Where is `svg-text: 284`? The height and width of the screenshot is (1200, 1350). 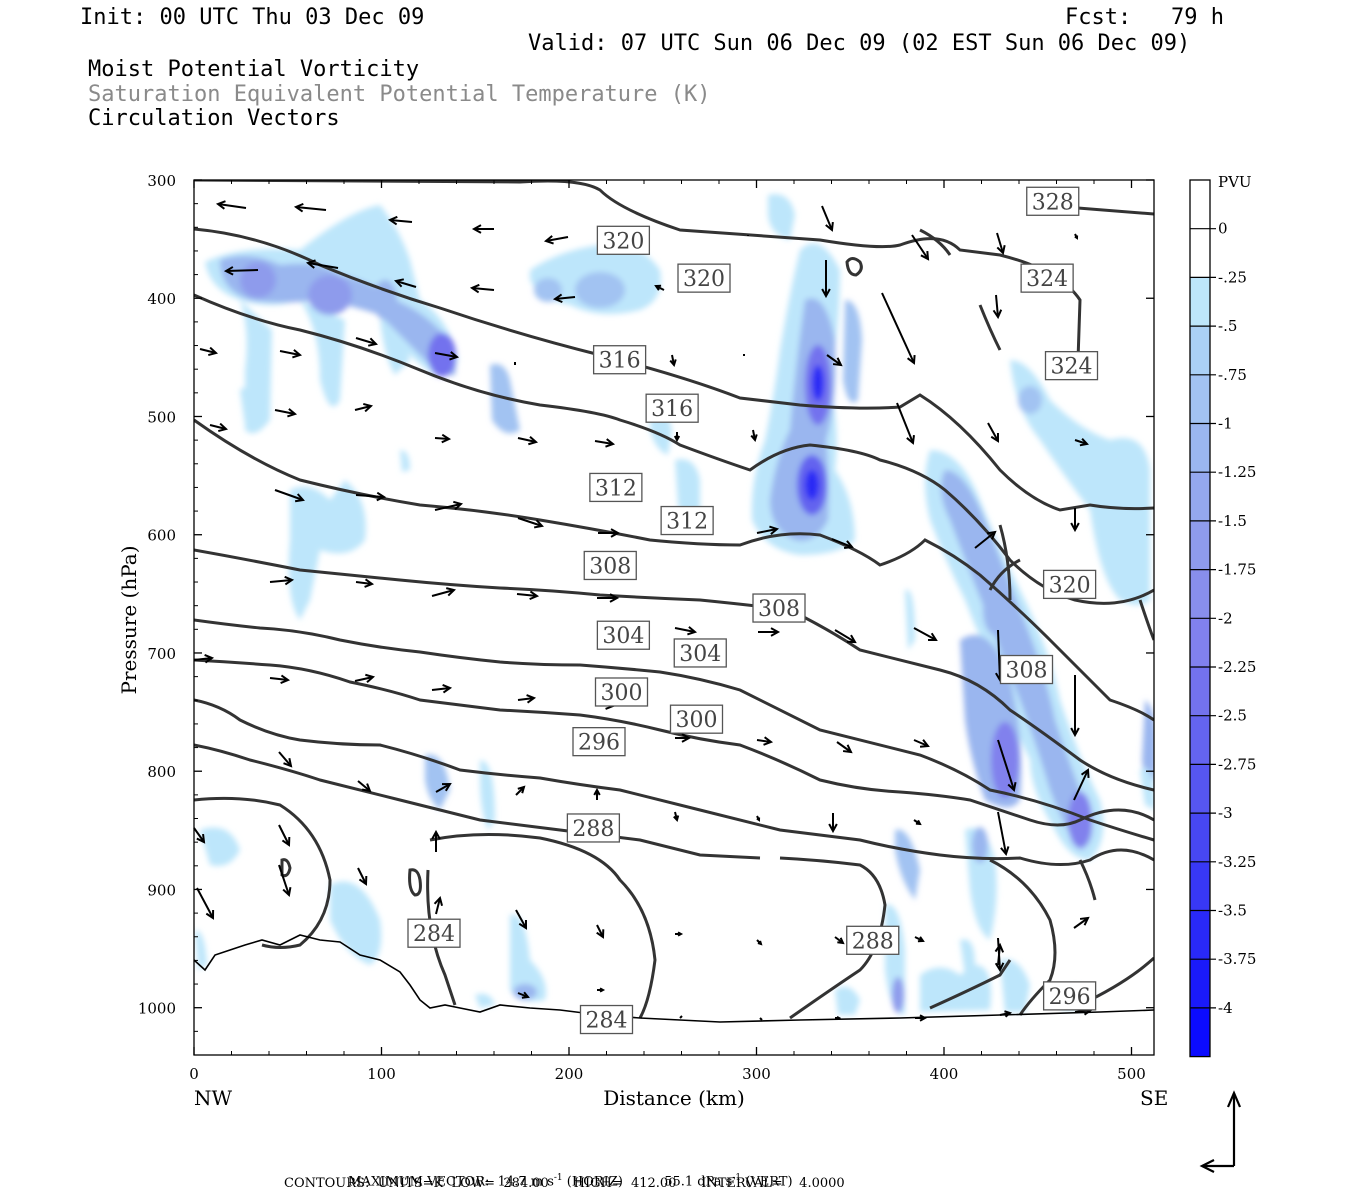 svg-text: 284 is located at coordinates (434, 934).